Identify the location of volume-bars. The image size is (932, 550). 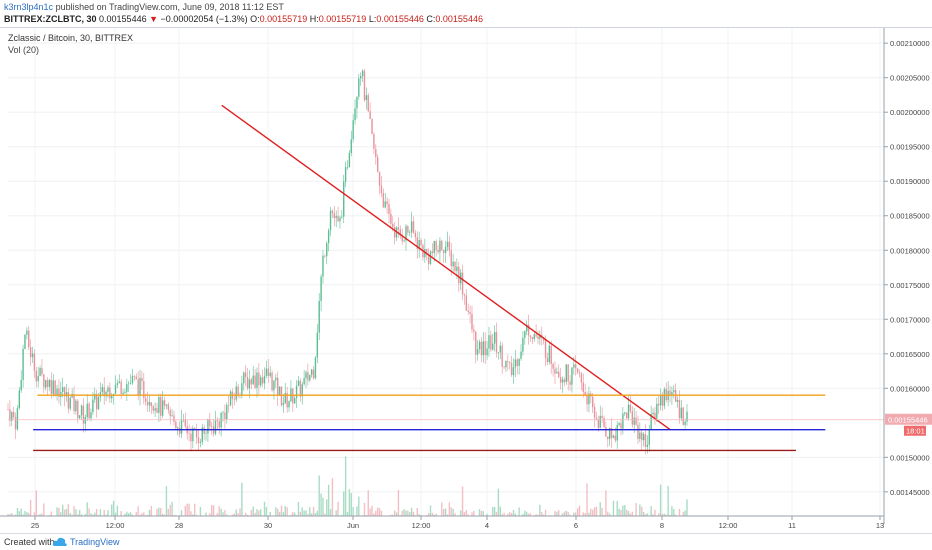
(347, 486).